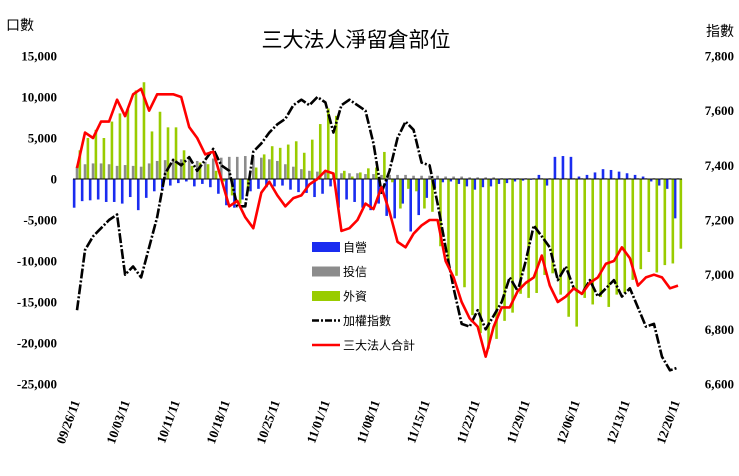 The height and width of the screenshot is (476, 739). I want to click on y-left-tick-7: -20,000, so click(37, 343).